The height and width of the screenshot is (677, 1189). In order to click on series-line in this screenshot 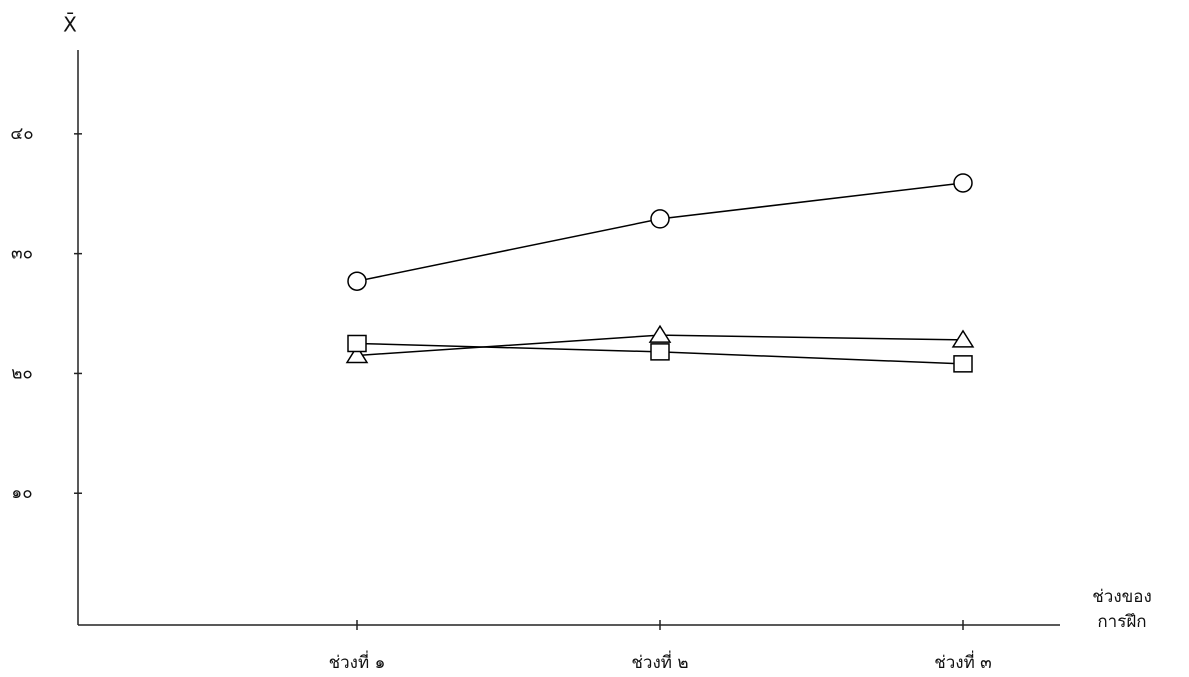, I will do `click(660, 232)`.